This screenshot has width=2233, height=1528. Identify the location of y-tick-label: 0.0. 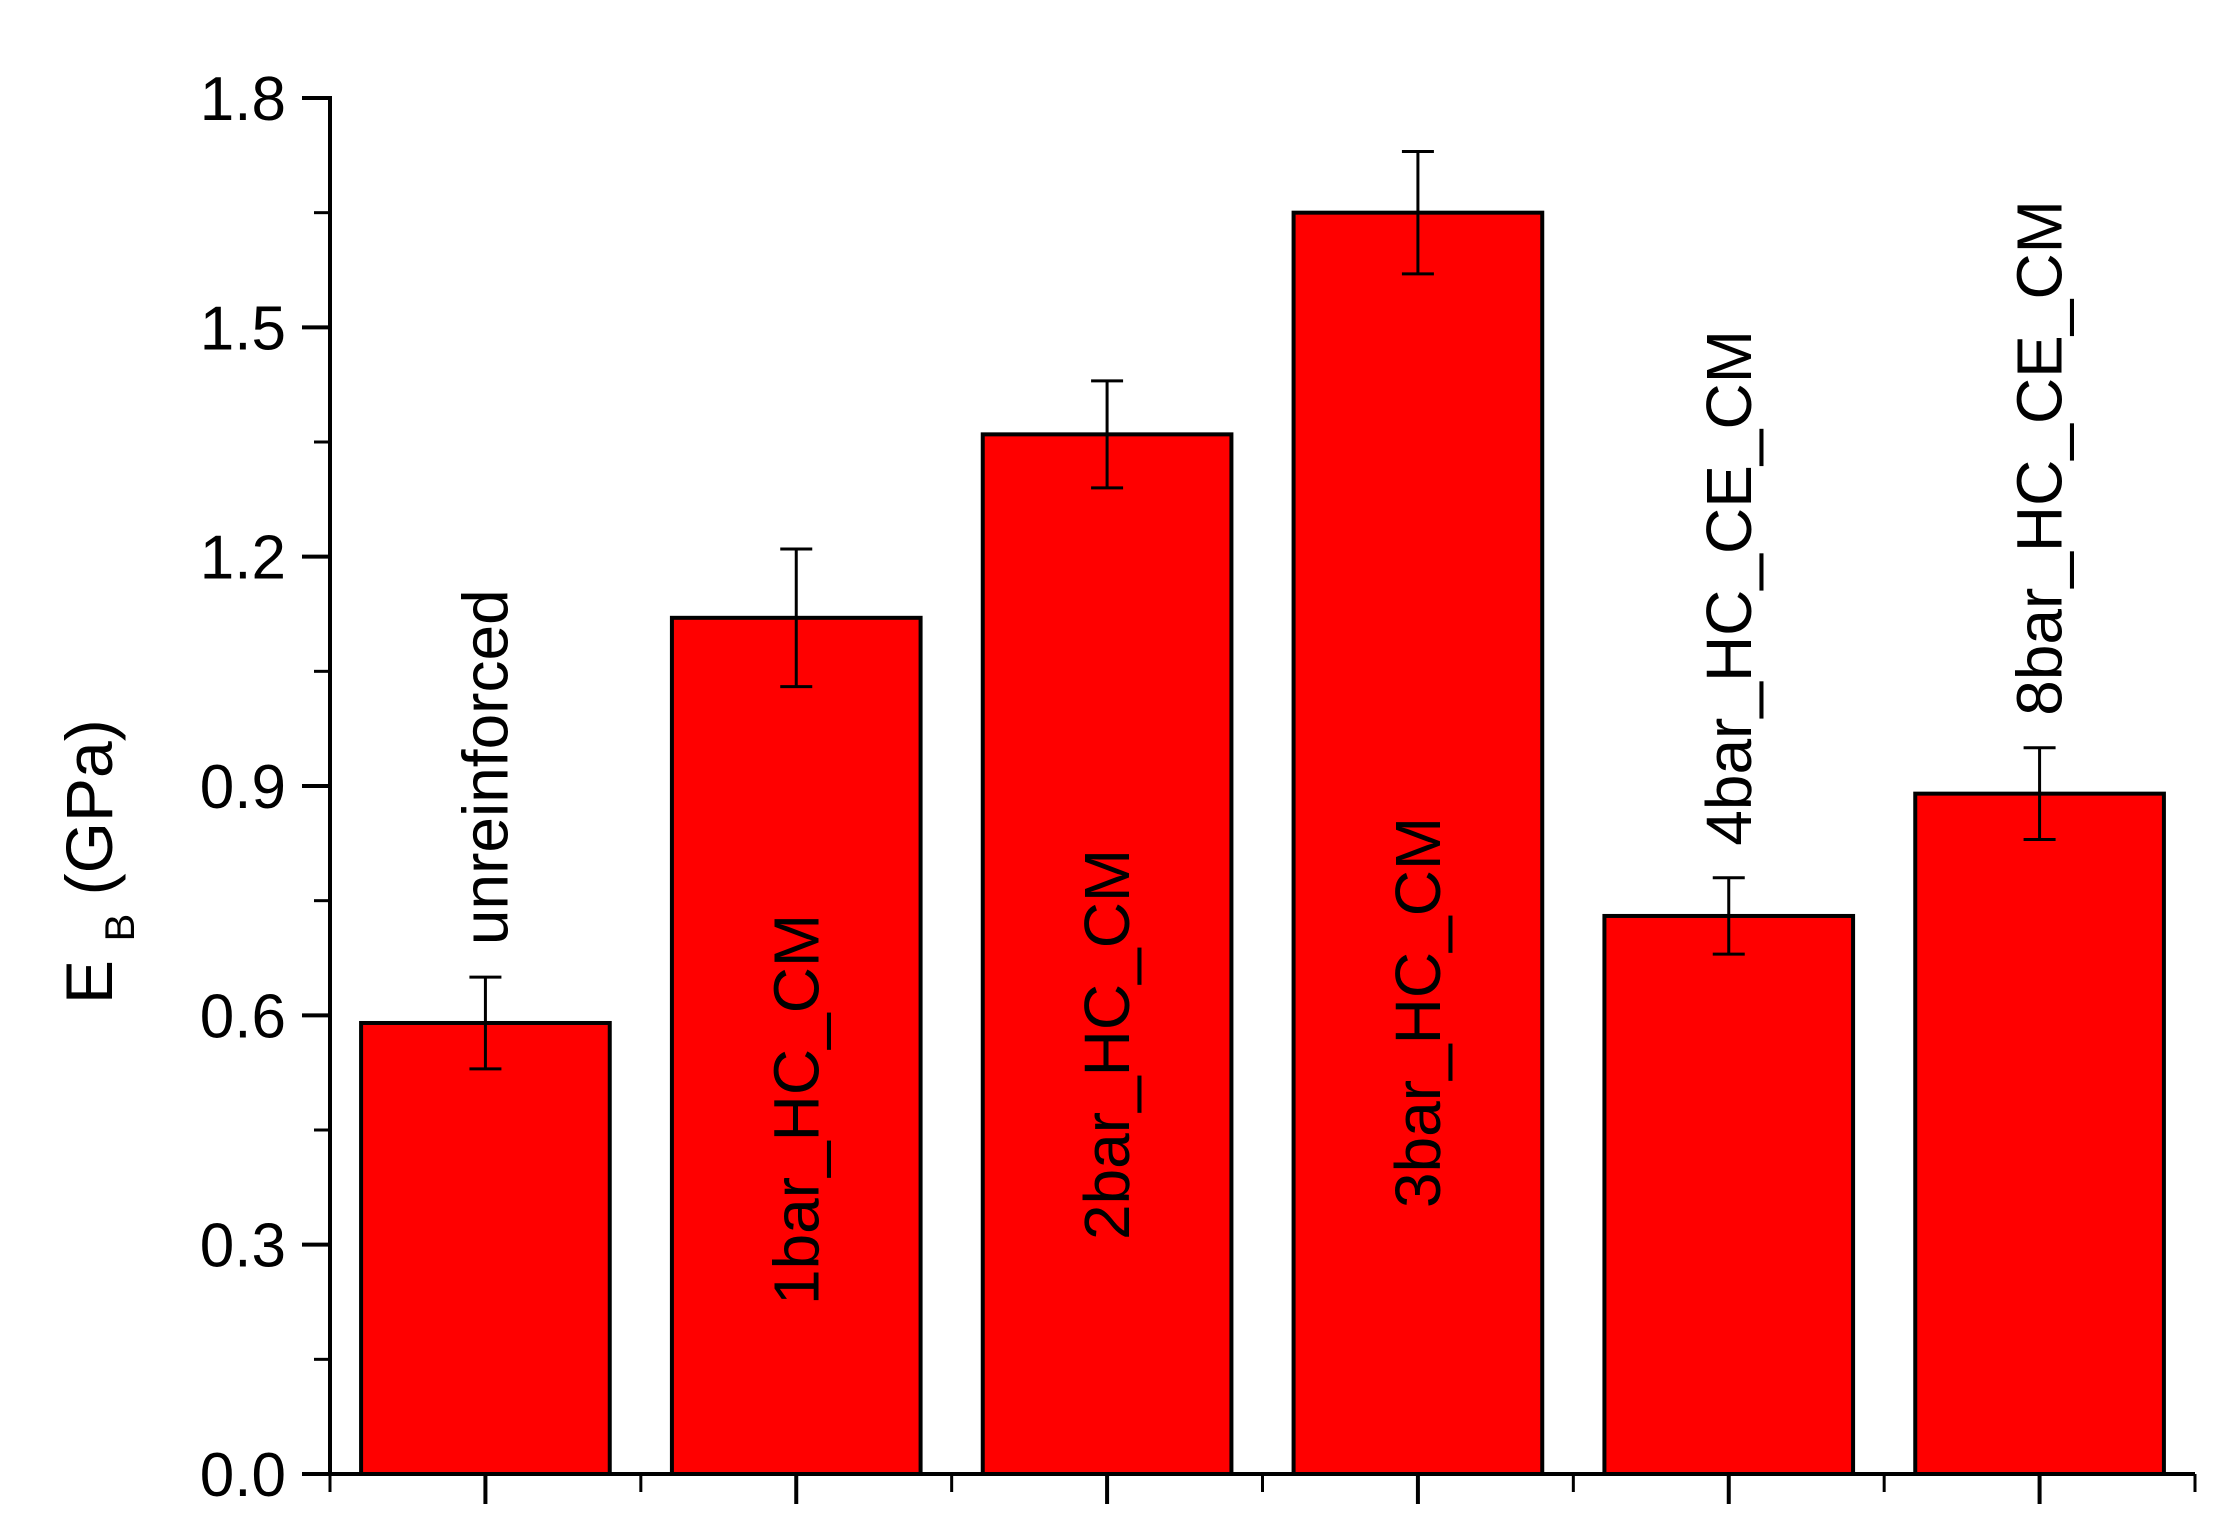
(243, 1475).